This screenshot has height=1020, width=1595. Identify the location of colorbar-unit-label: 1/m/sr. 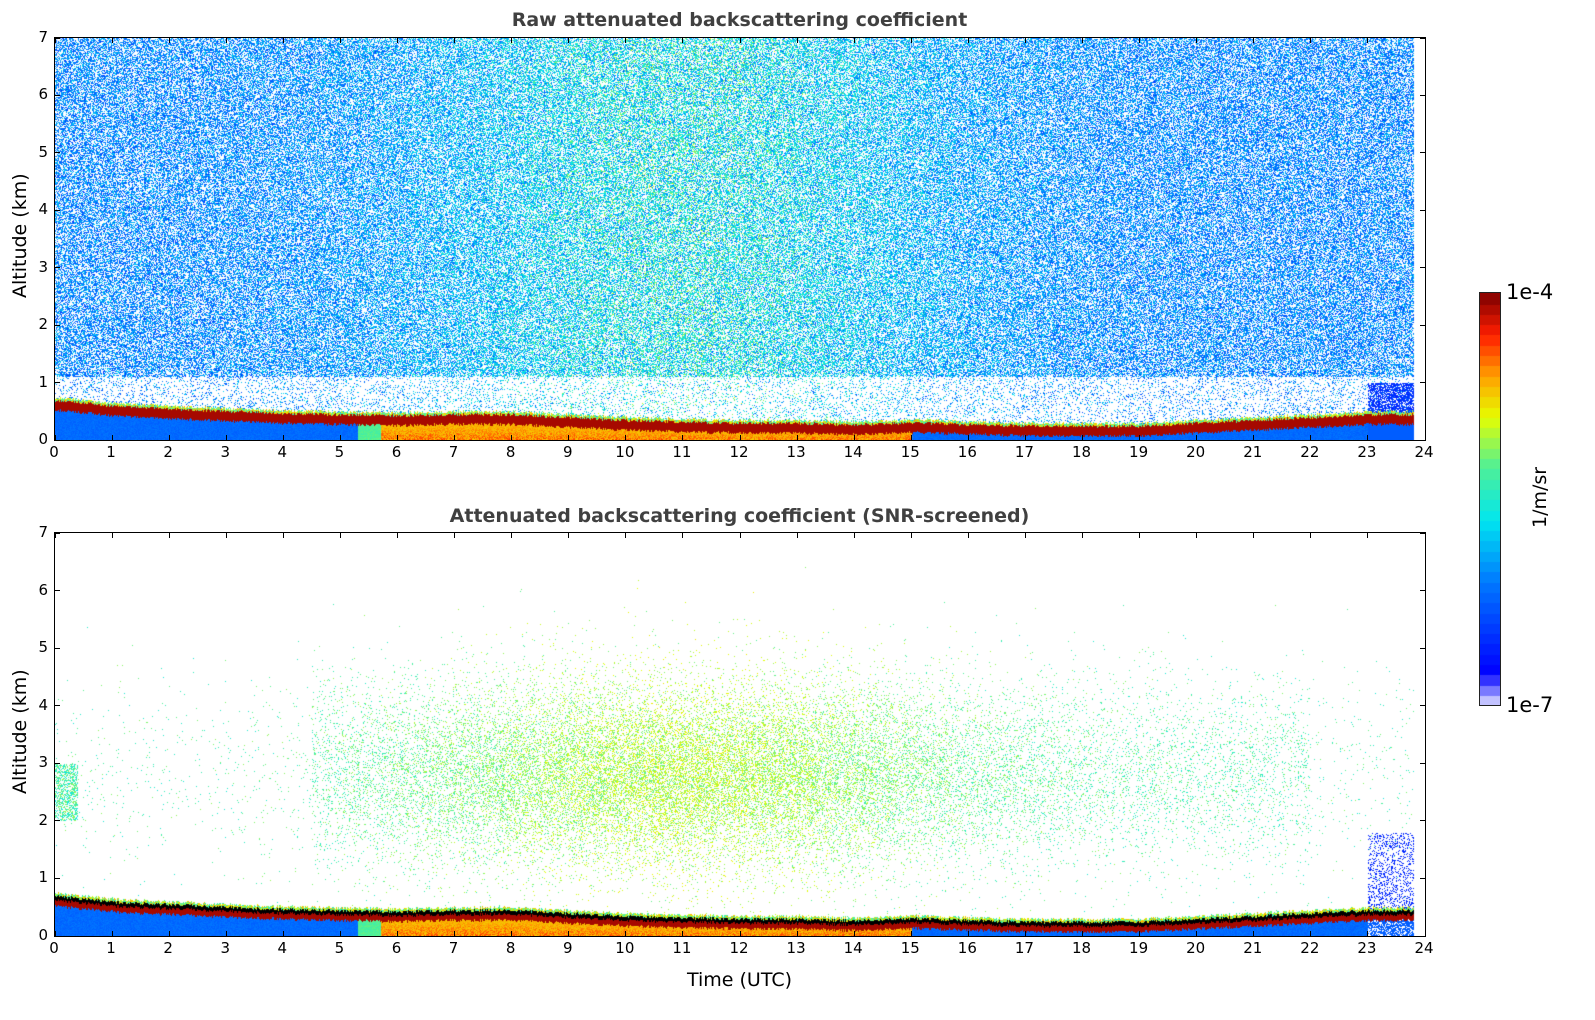
(1540, 497).